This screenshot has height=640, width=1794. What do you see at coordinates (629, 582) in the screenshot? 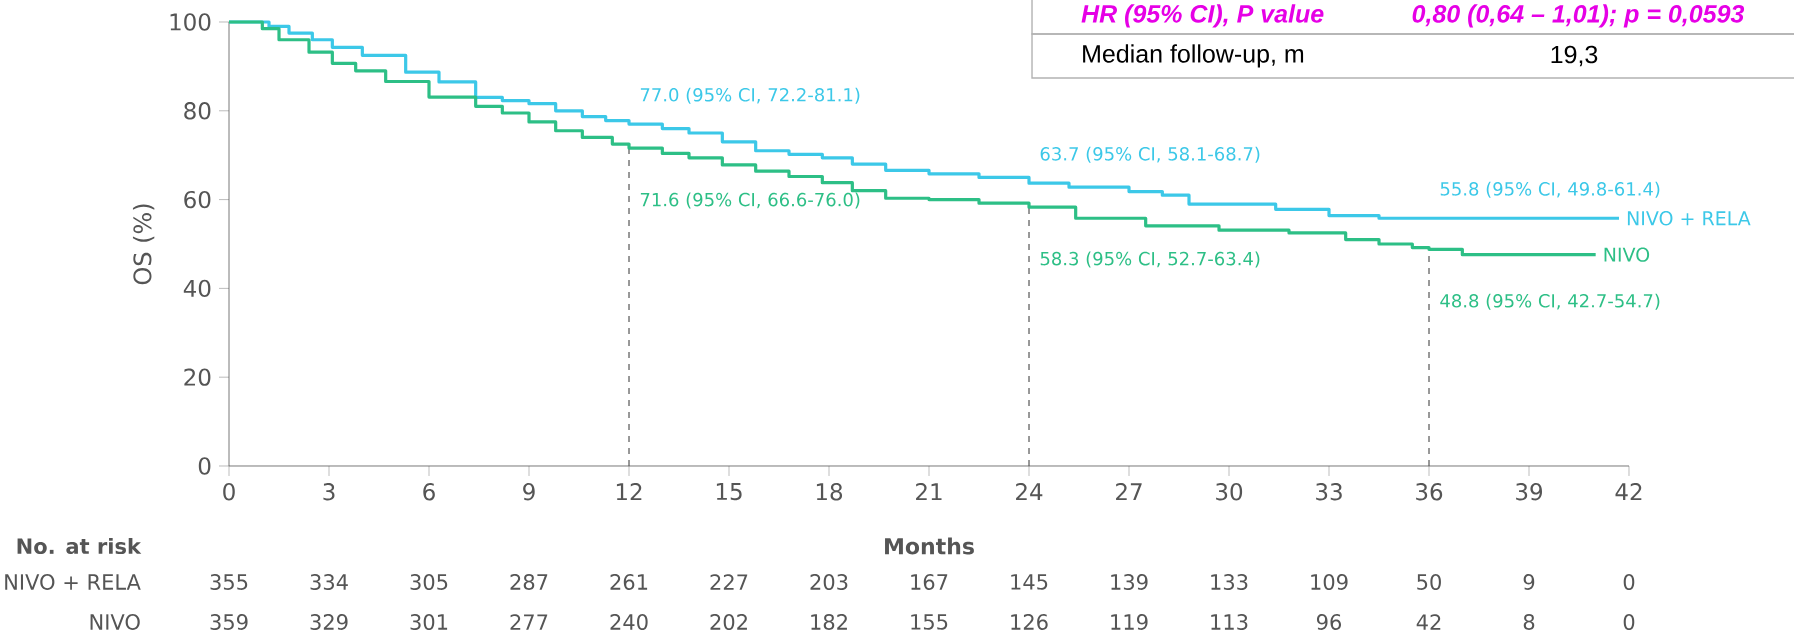
I see `text: 261` at bounding box center [629, 582].